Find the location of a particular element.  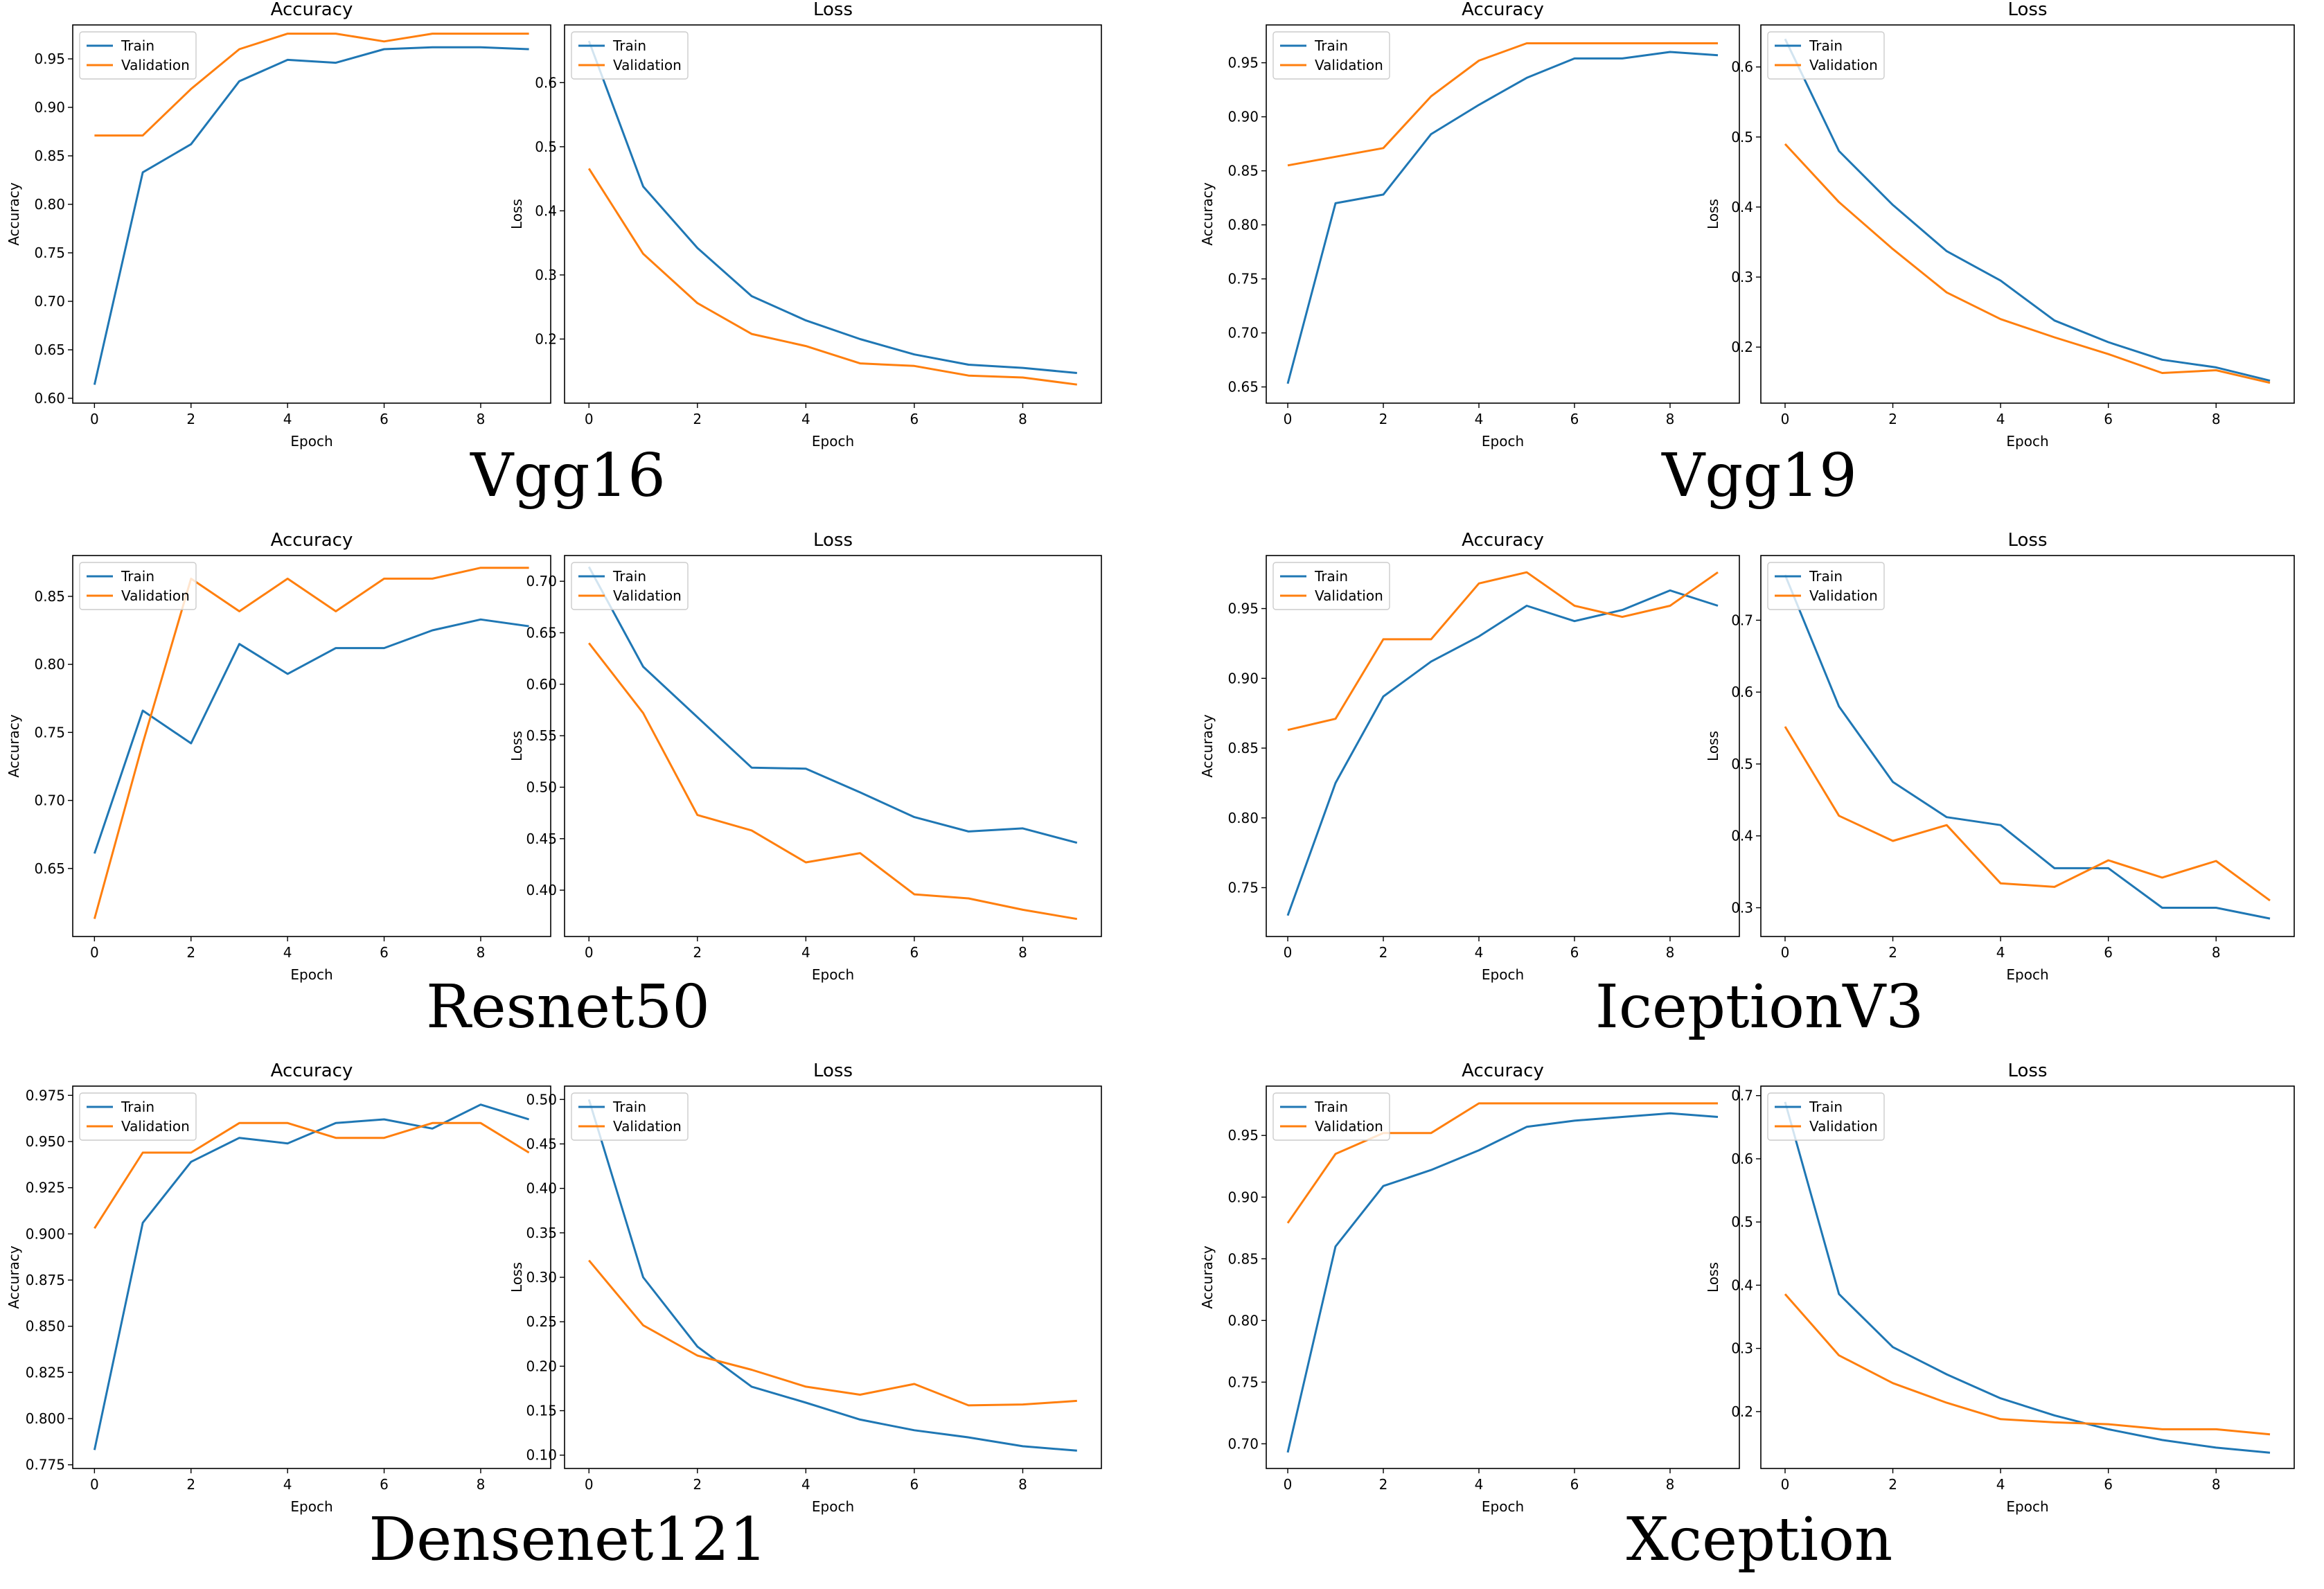

y-tick-label: 0.85 is located at coordinates (50, 596).